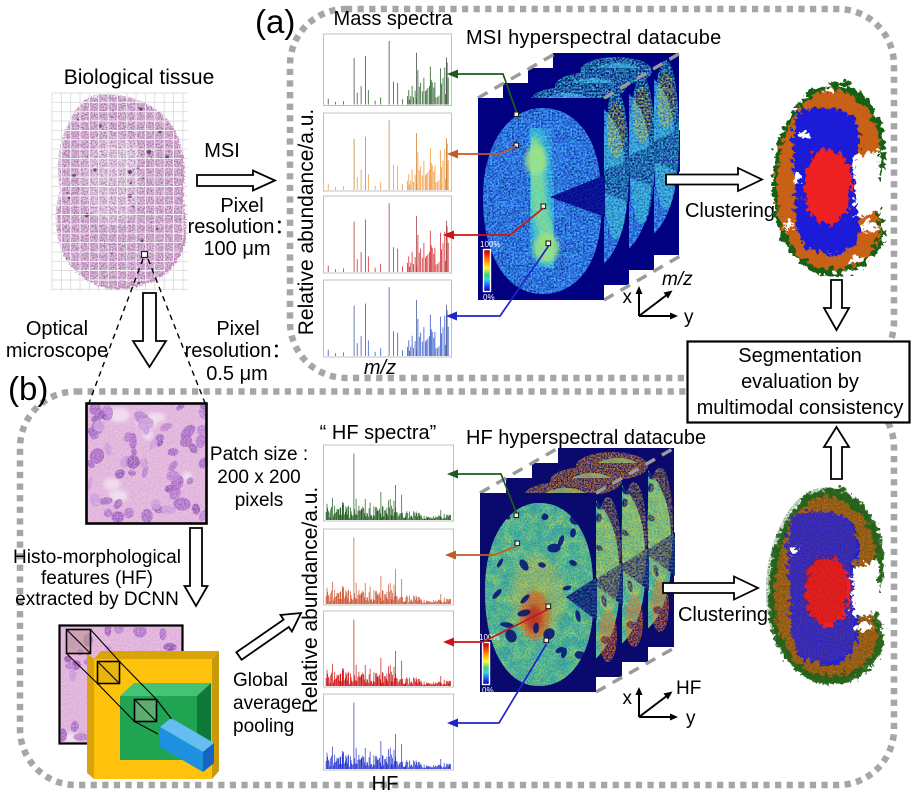 This screenshot has height=796, width=916. I want to click on svg-text: Optical, so click(57, 329).